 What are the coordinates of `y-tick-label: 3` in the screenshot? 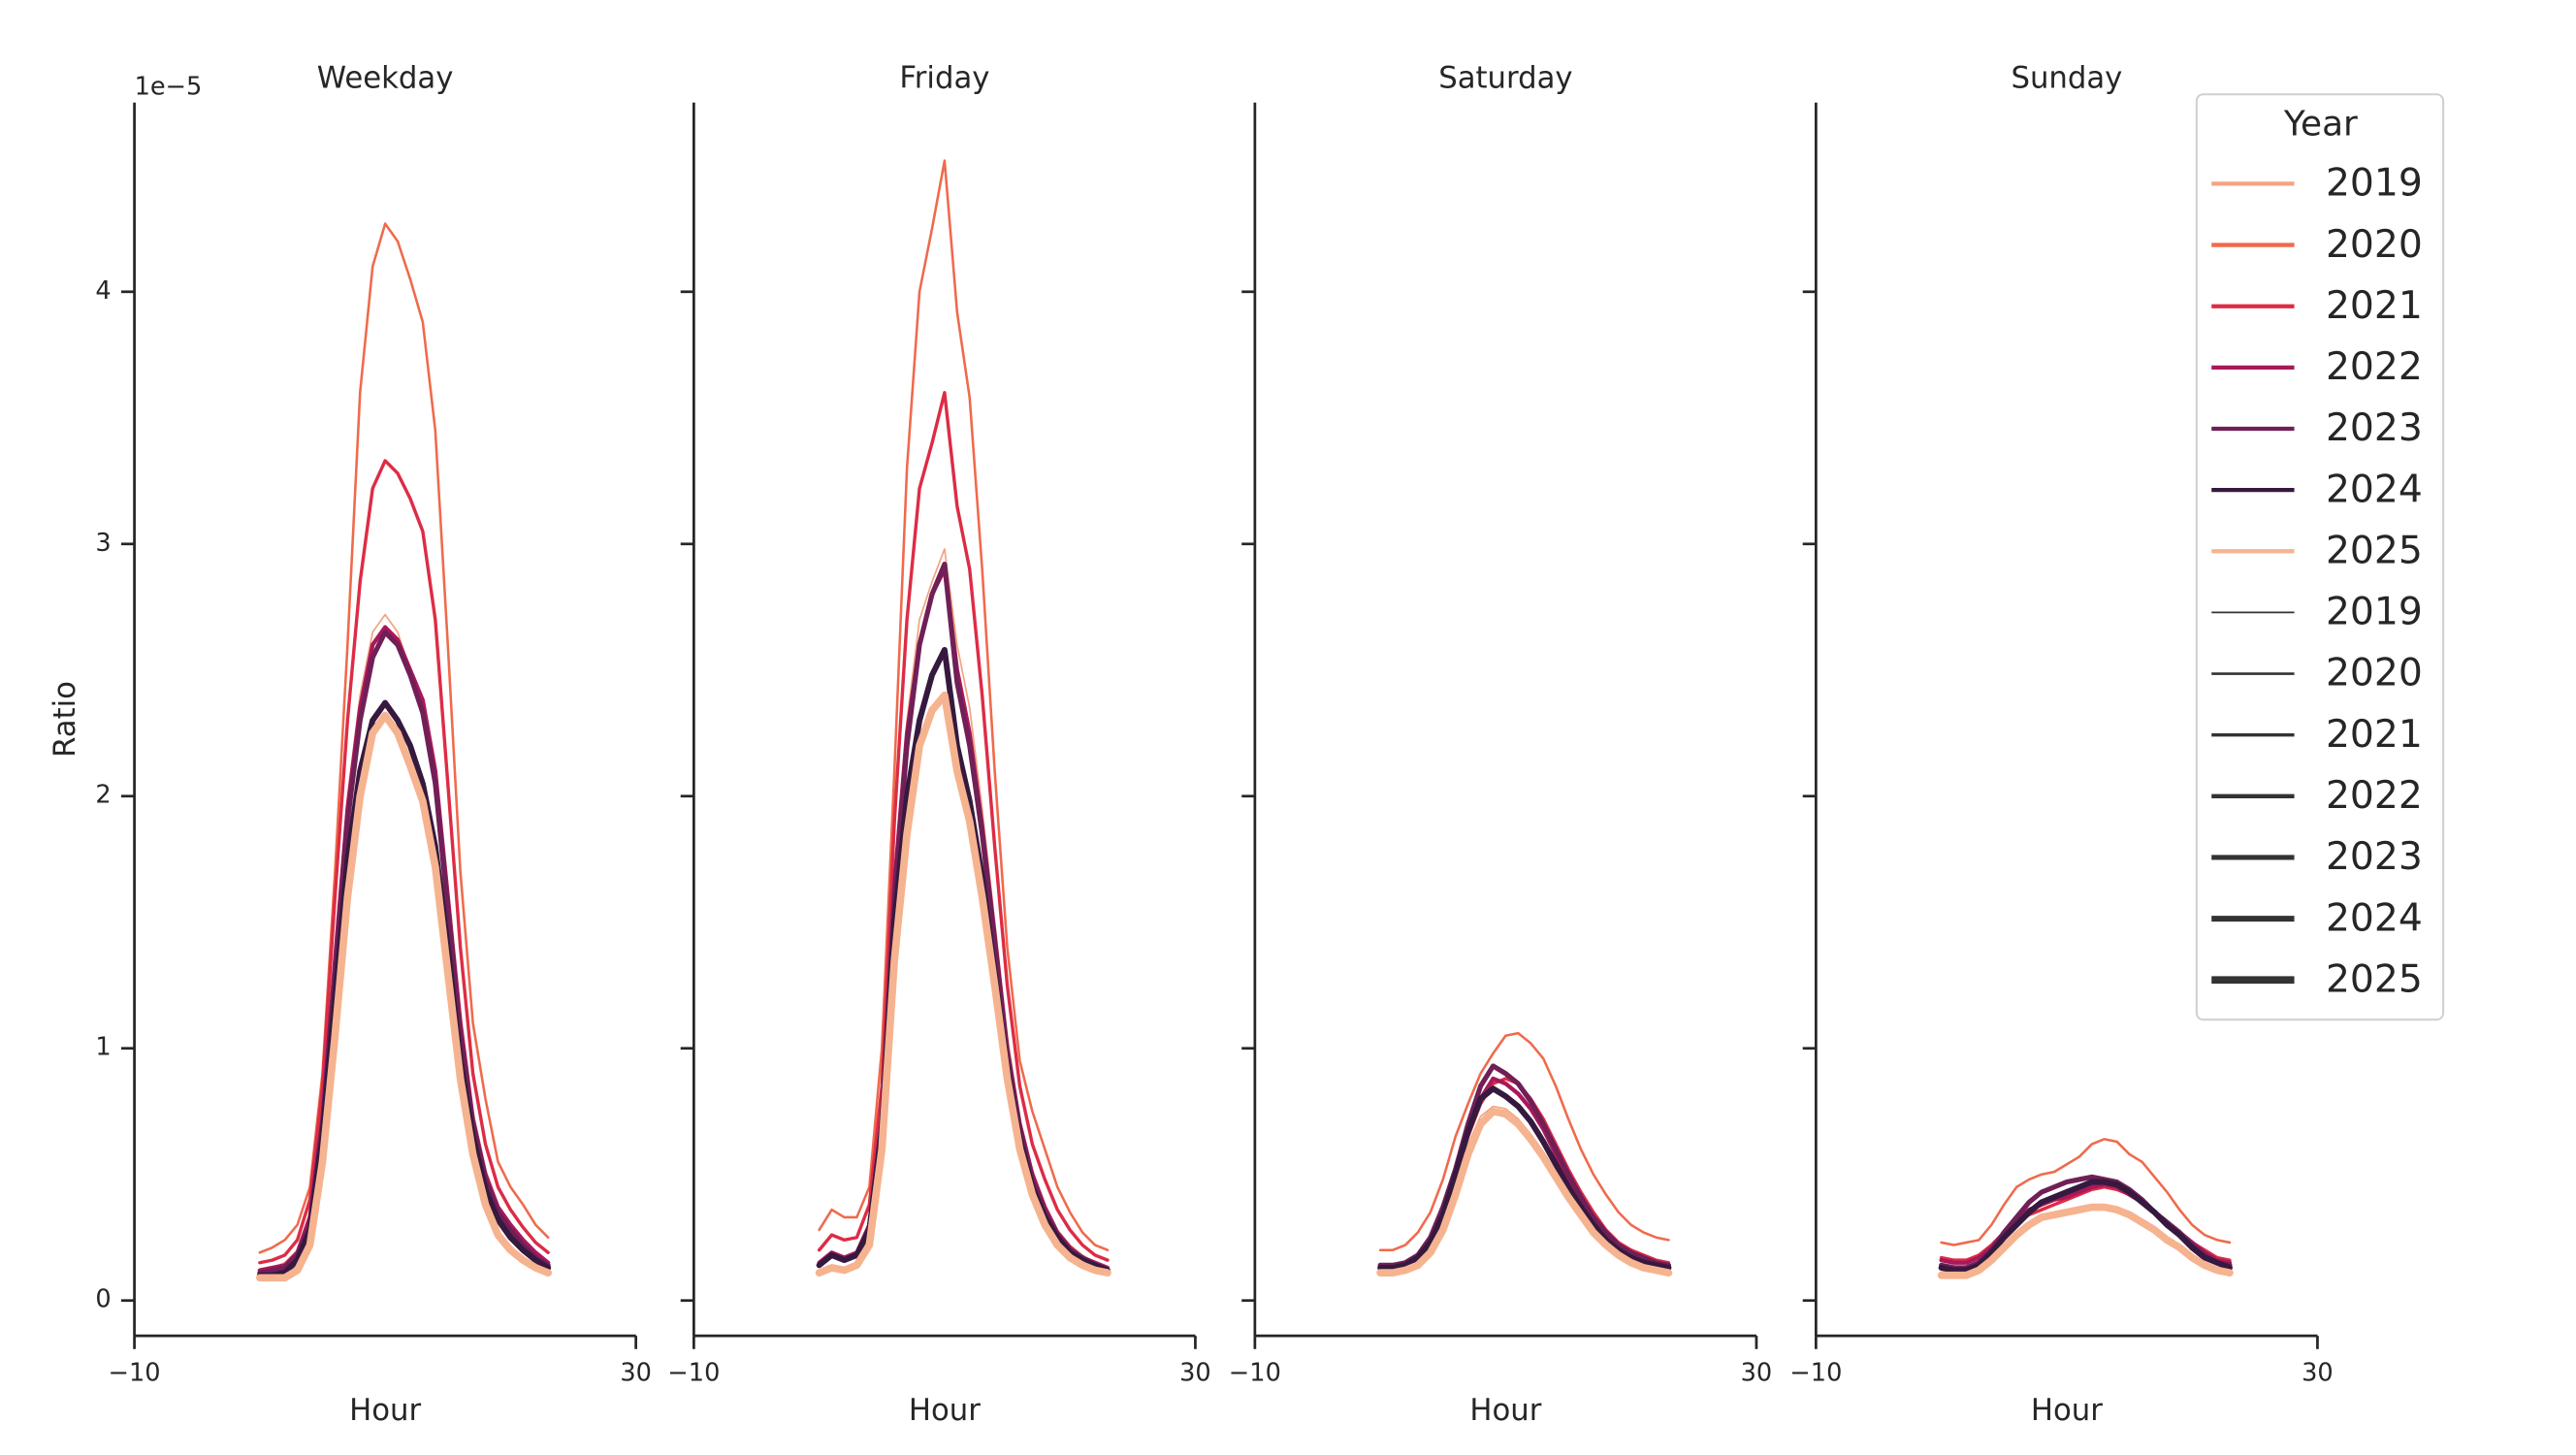 It's located at (103, 543).